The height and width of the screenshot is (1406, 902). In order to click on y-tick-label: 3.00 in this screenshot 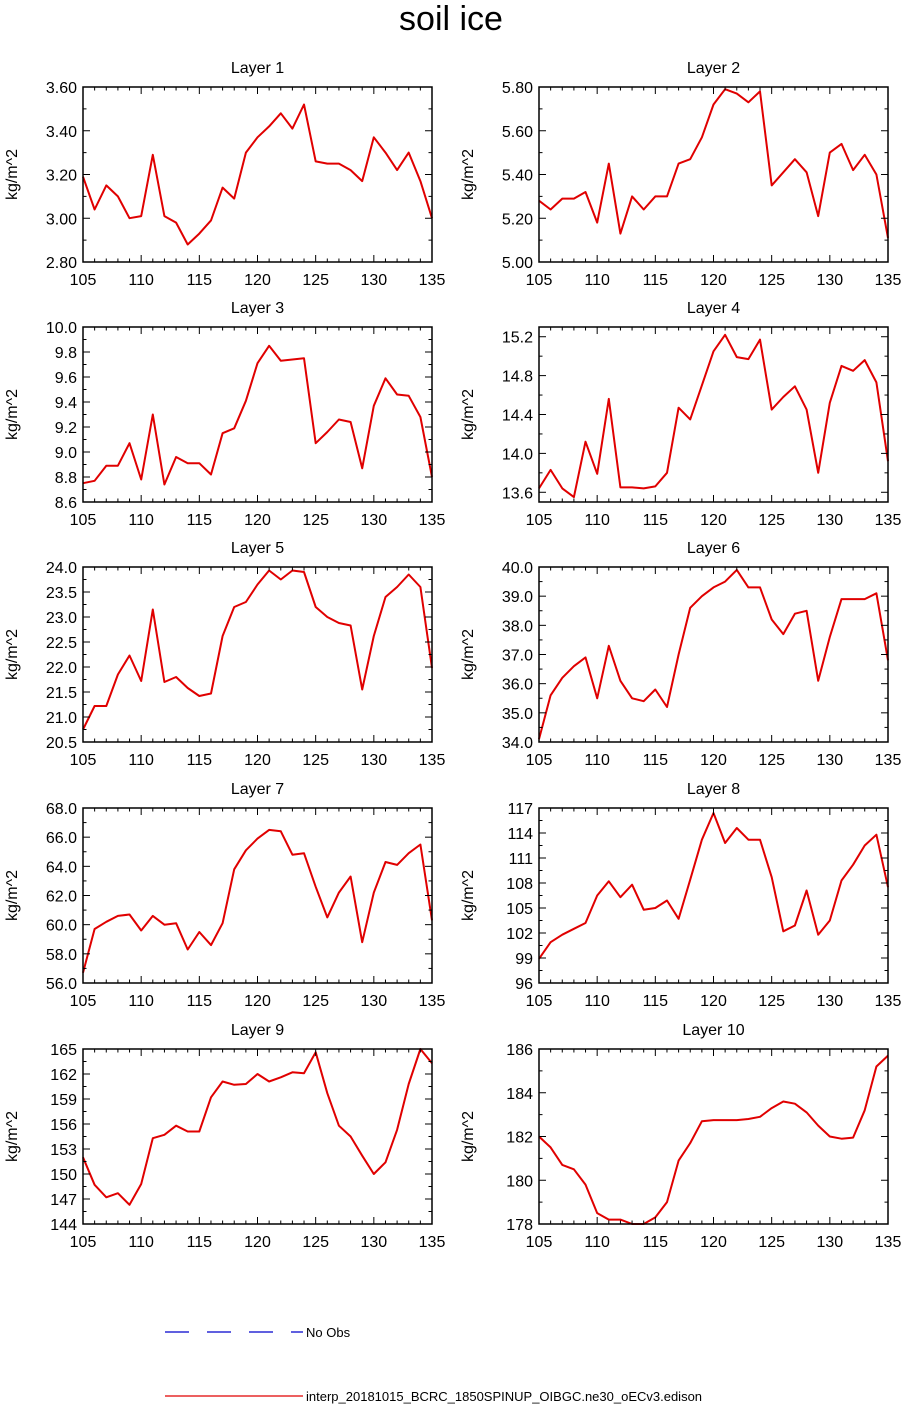, I will do `click(61, 219)`.